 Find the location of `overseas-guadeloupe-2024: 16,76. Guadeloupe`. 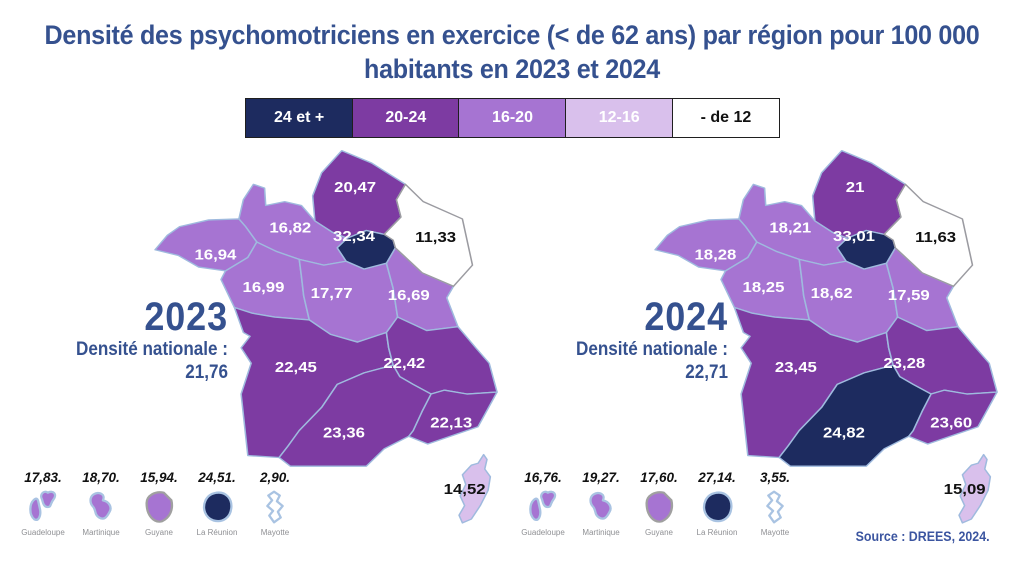

overseas-guadeloupe-2024: 16,76. Guadeloupe is located at coordinates (543, 503).